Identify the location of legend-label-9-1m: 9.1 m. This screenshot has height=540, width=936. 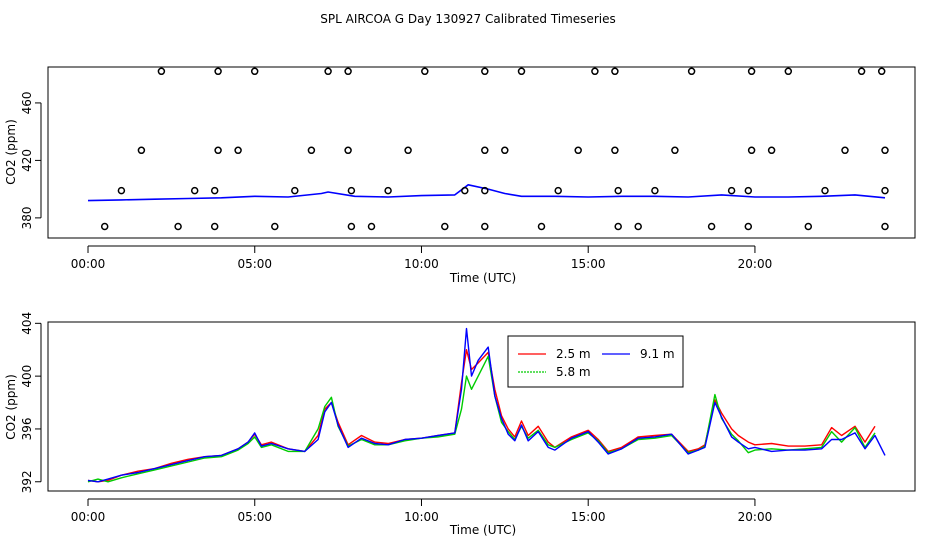
(657, 354).